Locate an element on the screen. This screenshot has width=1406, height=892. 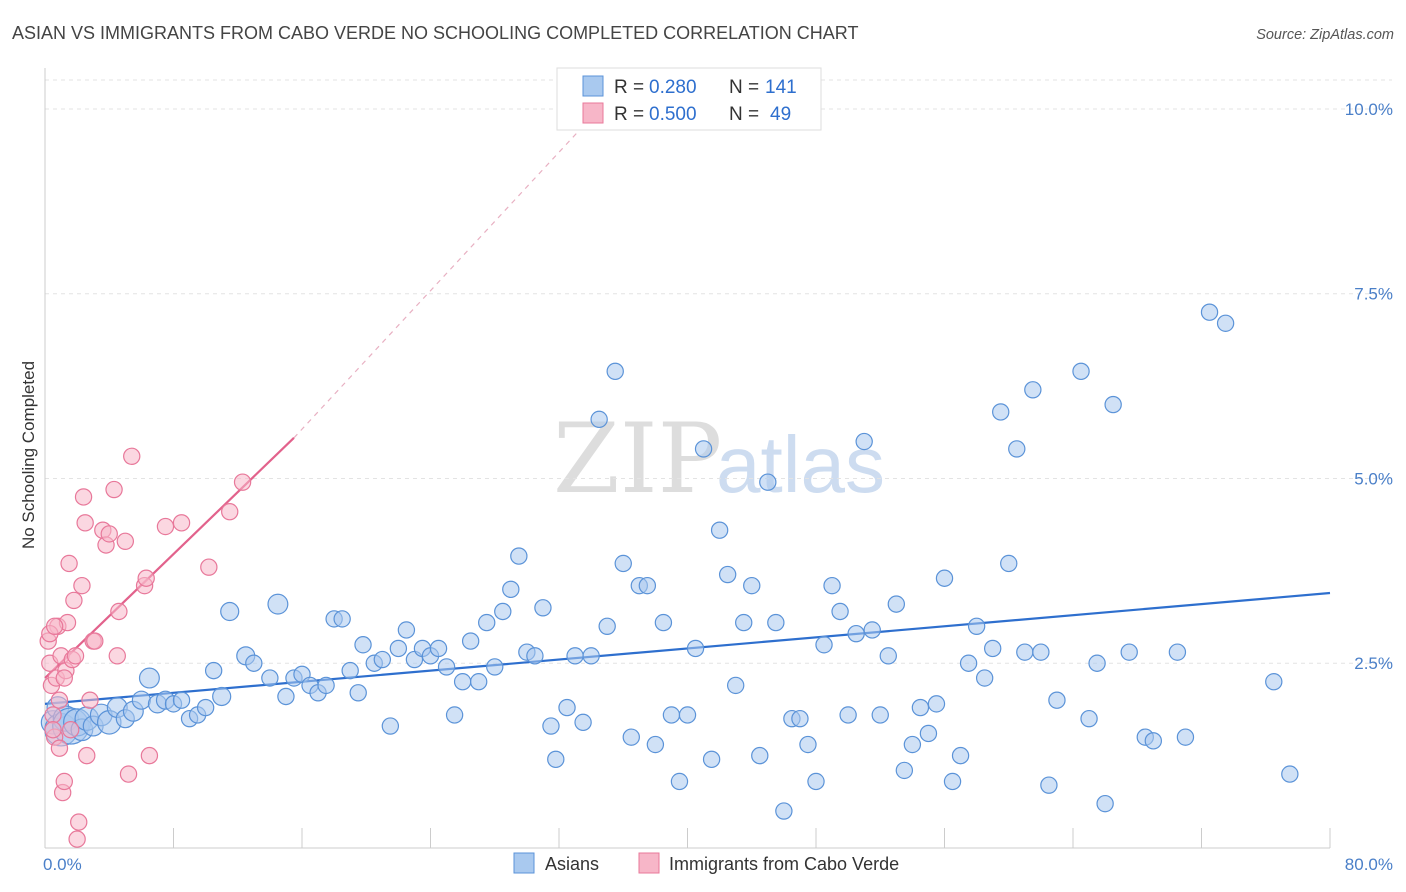
x-tick-label-min: 0.0% is located at coordinates (62, 864).